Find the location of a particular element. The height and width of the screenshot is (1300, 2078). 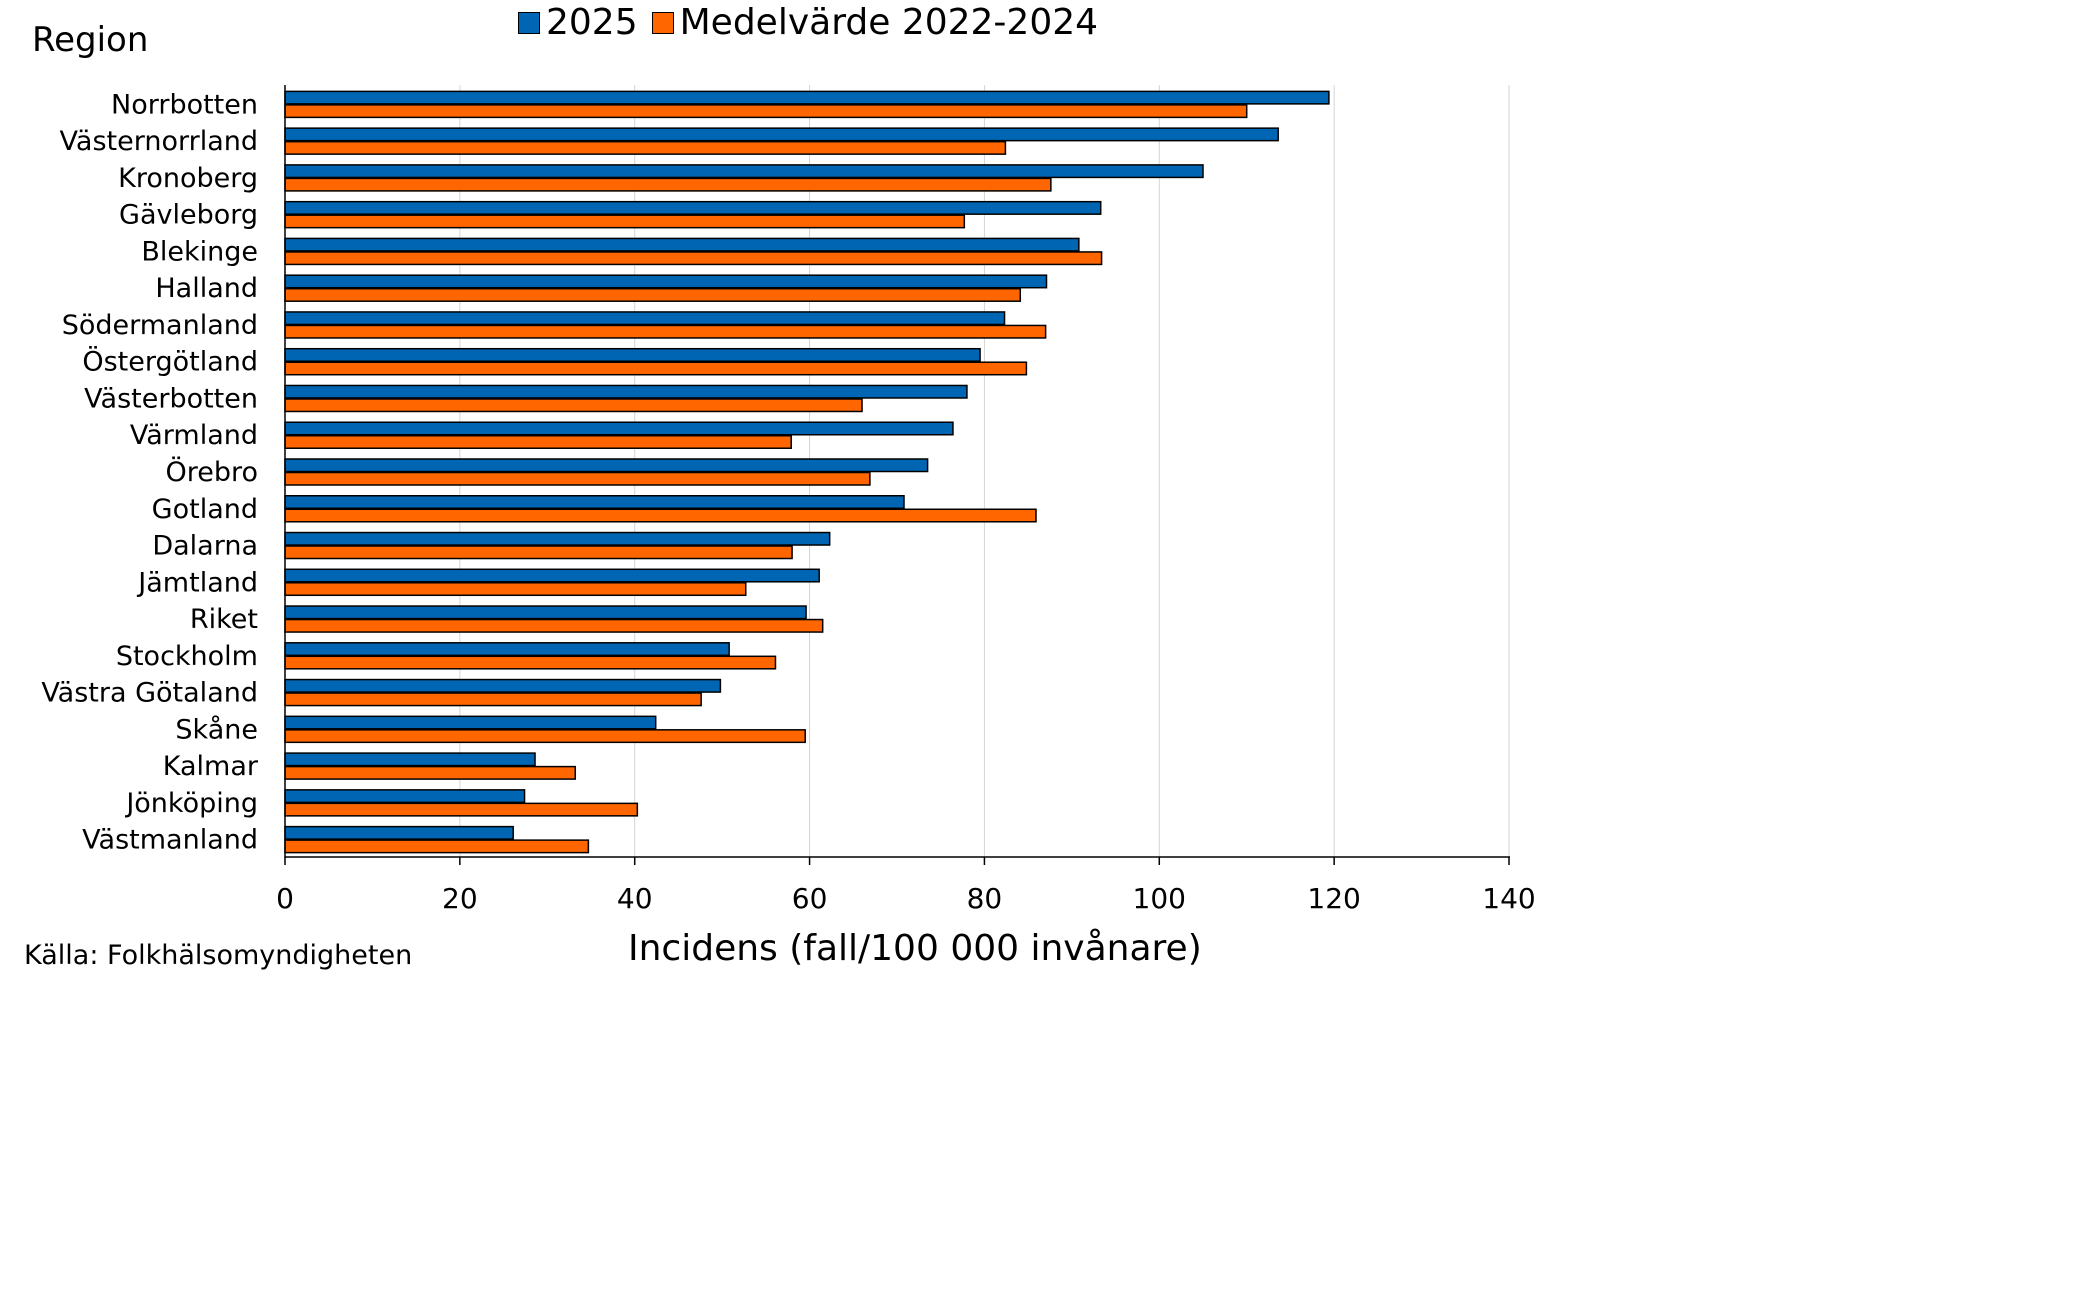

category-label: Västmanland is located at coordinates (170, 840).